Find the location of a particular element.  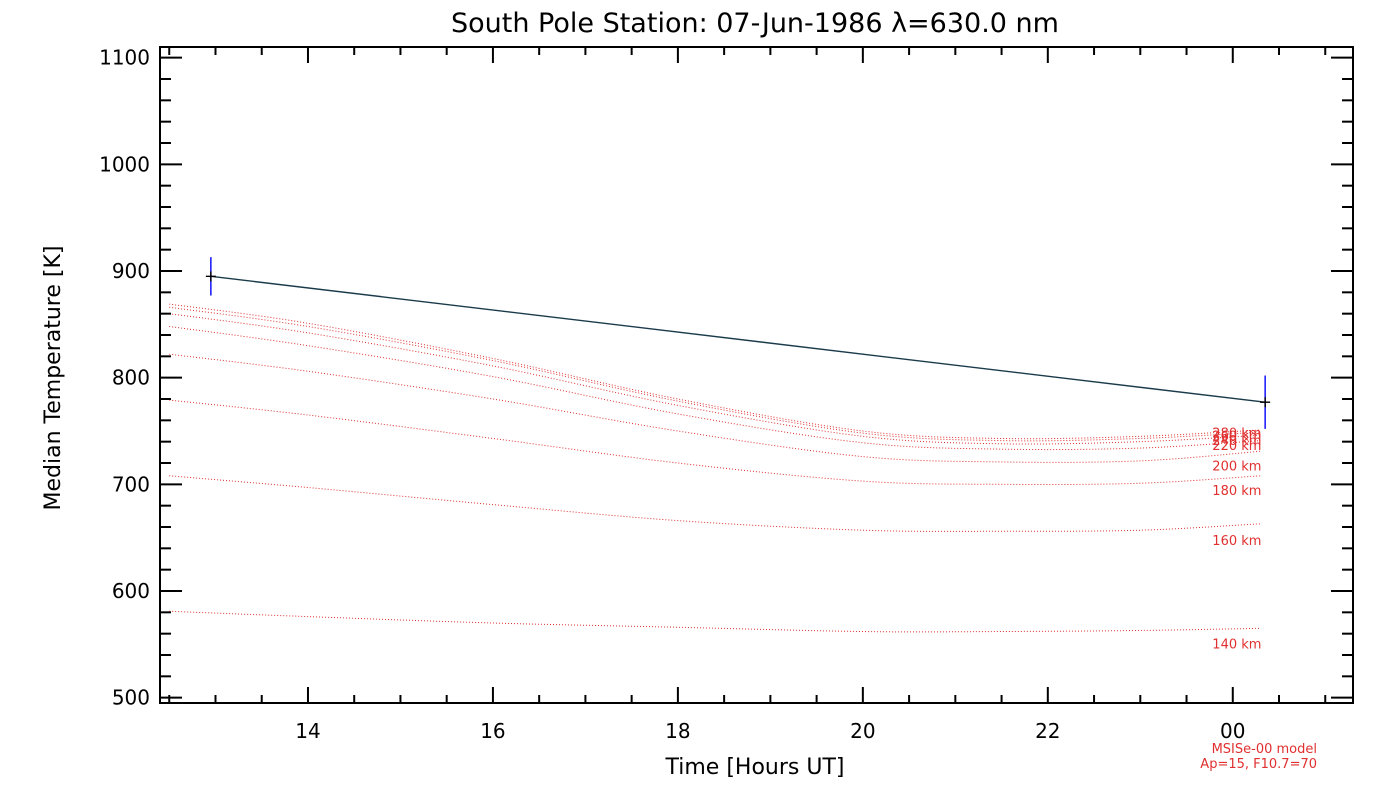

model-line-260-km is located at coordinates (715, 374).